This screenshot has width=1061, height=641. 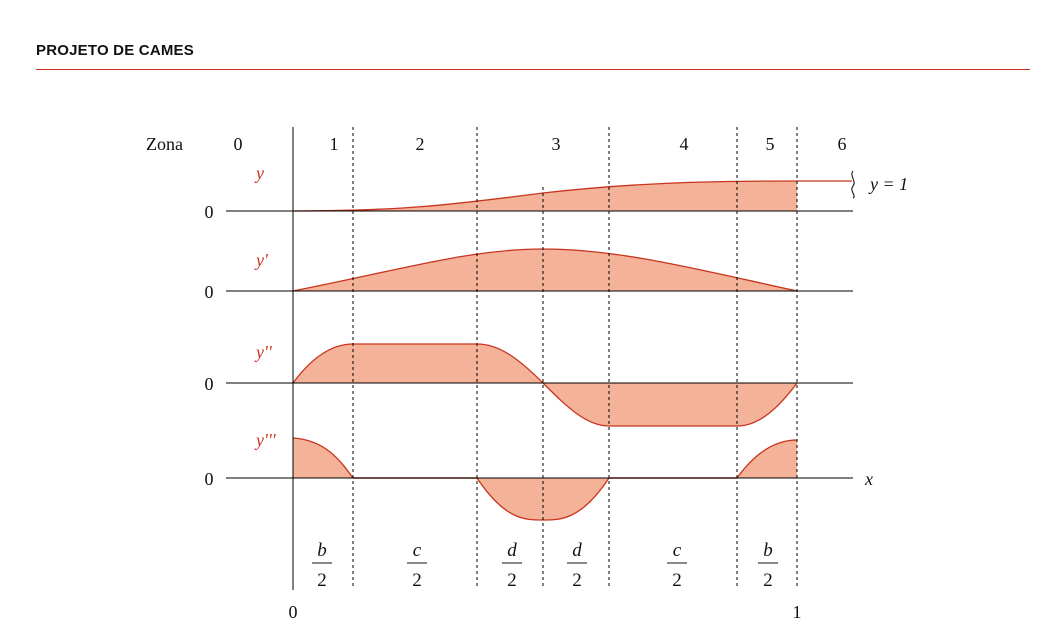 I want to click on zone-number: 5, so click(x=770, y=144).